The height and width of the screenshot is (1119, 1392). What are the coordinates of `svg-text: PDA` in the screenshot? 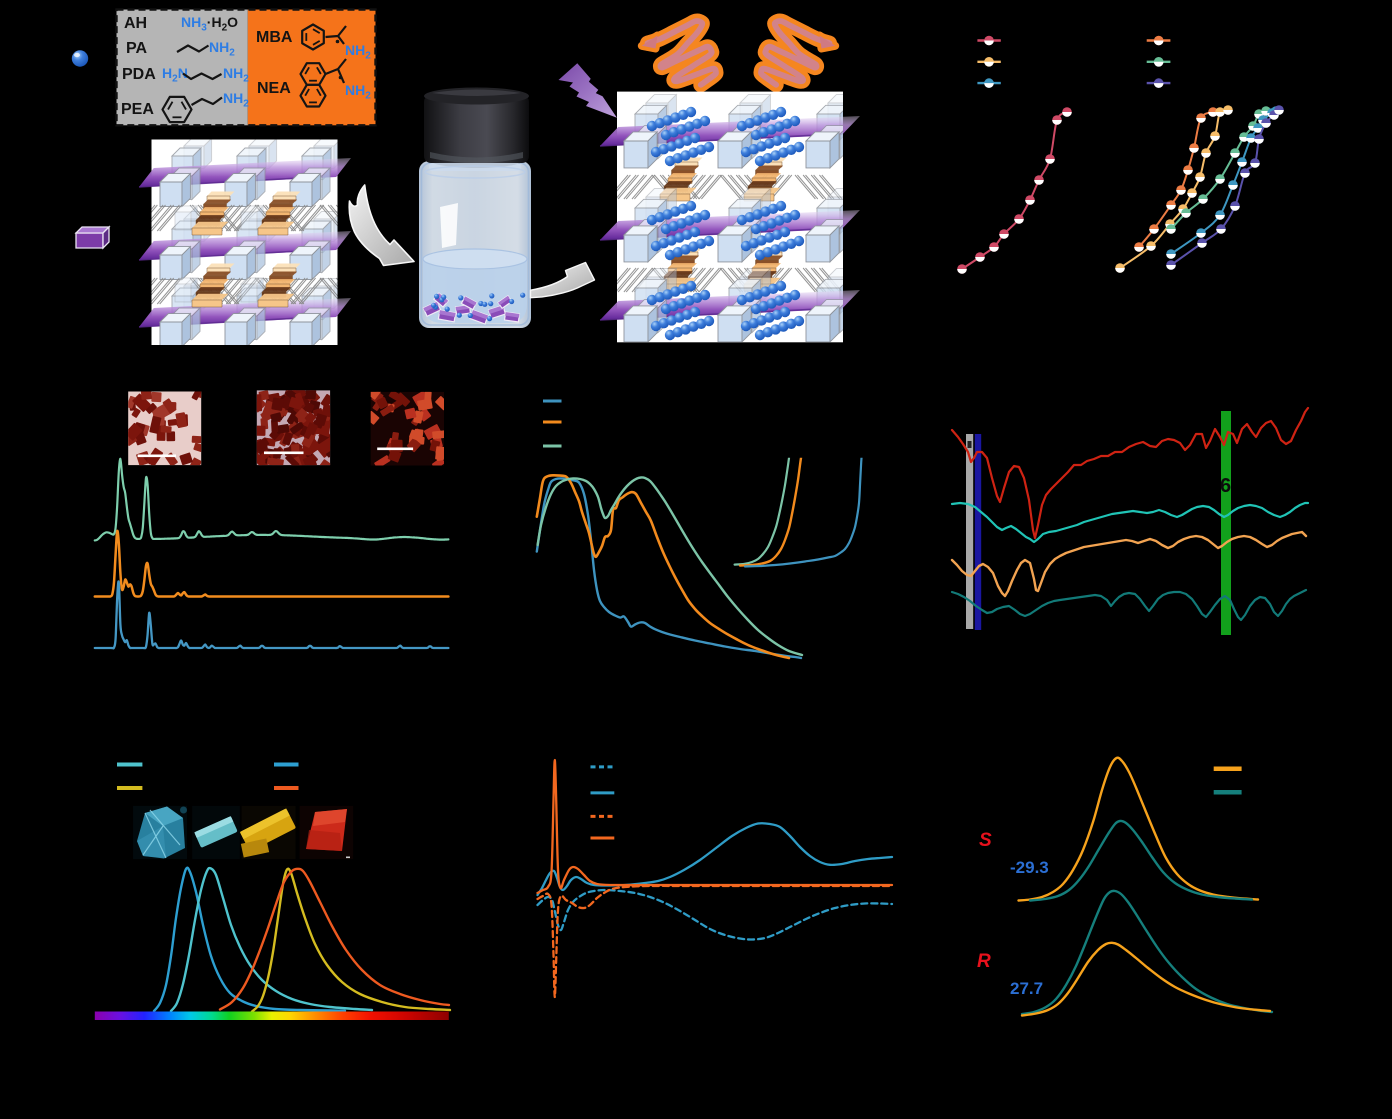 It's located at (139, 74).